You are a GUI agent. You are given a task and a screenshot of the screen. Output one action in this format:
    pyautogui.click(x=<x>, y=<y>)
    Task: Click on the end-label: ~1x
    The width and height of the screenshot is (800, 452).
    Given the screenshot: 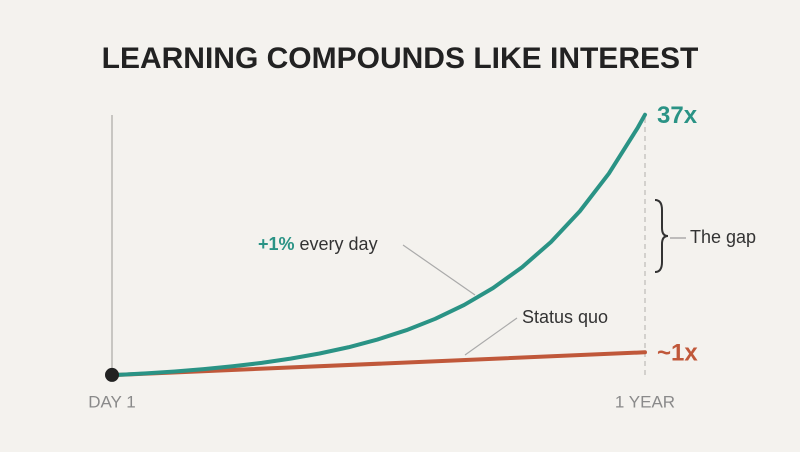 What is the action you would take?
    pyautogui.click(x=677, y=353)
    